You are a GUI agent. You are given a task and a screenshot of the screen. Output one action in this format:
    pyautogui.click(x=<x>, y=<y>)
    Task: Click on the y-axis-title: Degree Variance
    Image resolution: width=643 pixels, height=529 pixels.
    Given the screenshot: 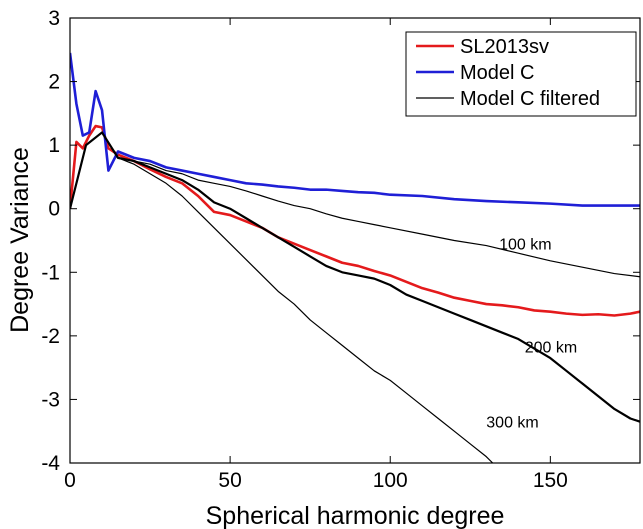 What is the action you would take?
    pyautogui.click(x=20, y=240)
    